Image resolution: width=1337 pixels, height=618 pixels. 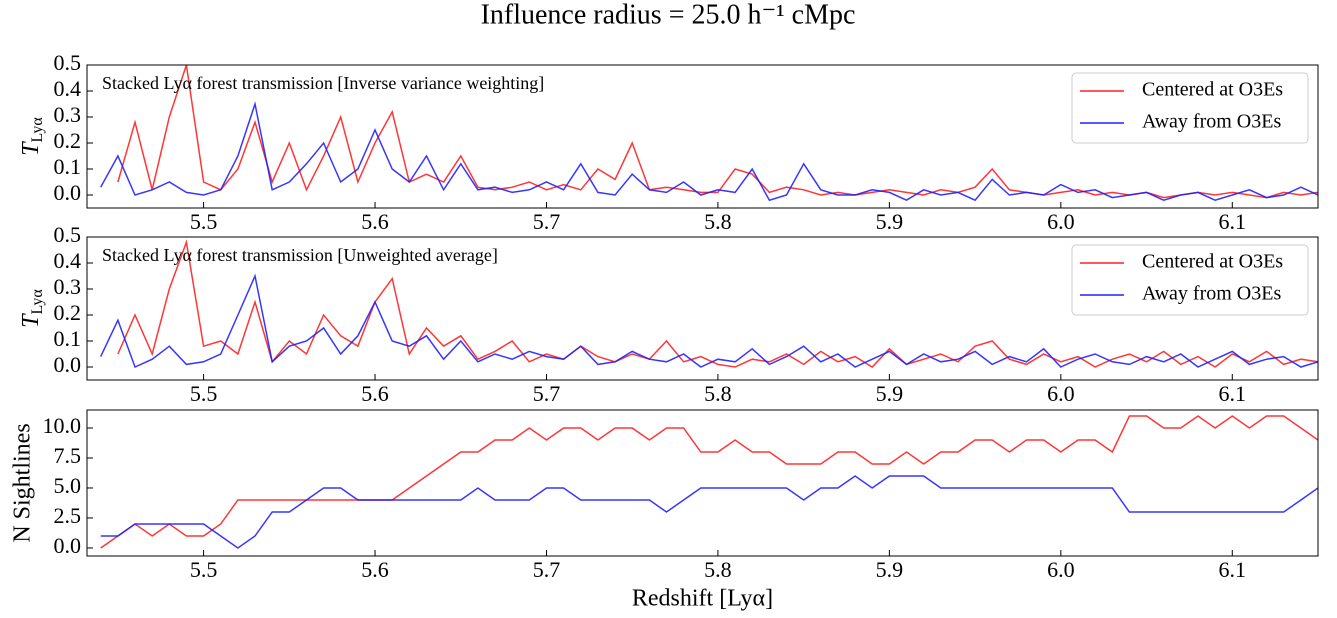 I want to click on y-tick-label: 7.5, so click(x=68, y=455).